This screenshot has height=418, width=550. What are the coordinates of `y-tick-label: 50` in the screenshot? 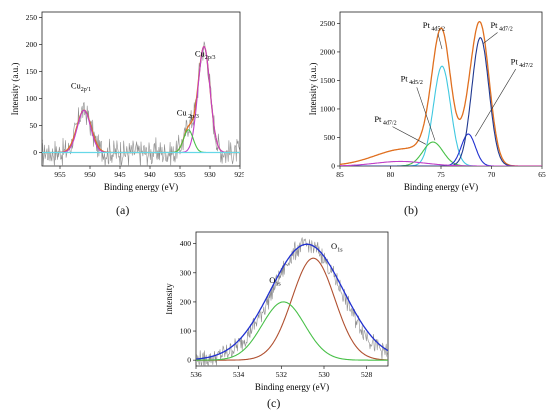 It's located at (34, 125).